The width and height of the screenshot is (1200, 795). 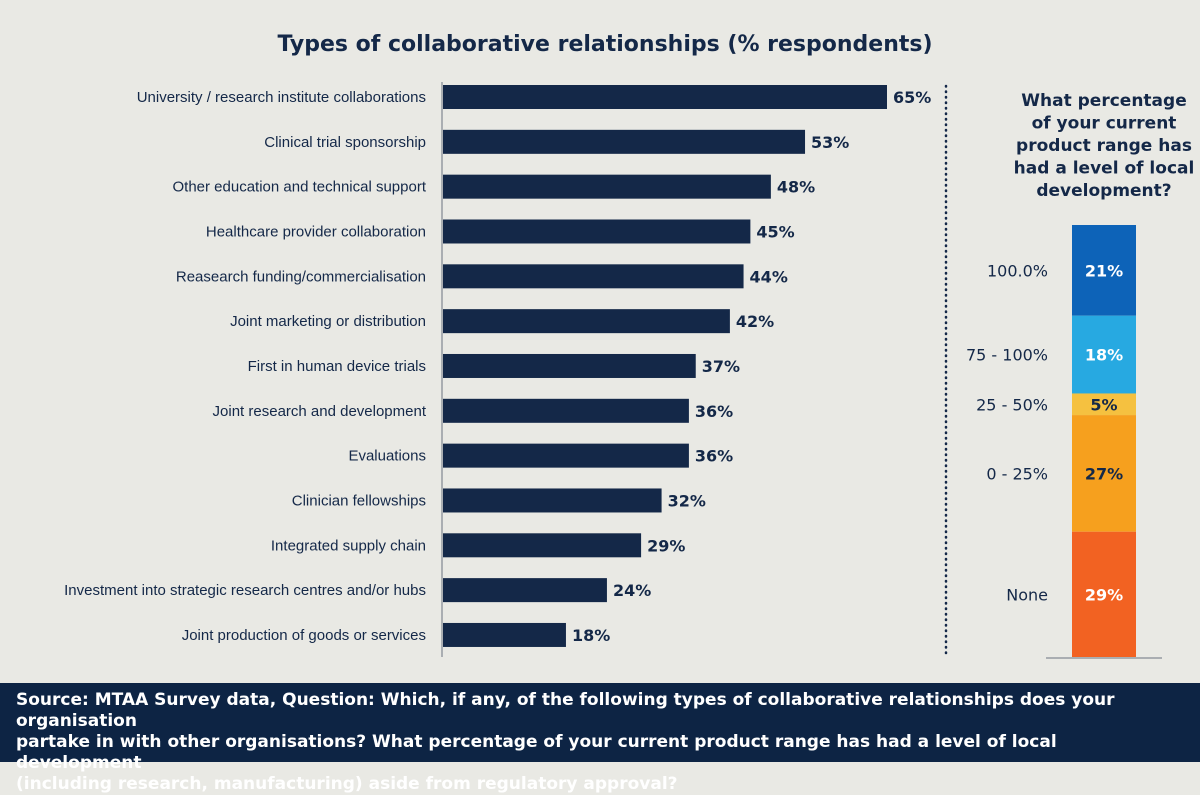 I want to click on value-label: 53%, so click(x=830, y=142).